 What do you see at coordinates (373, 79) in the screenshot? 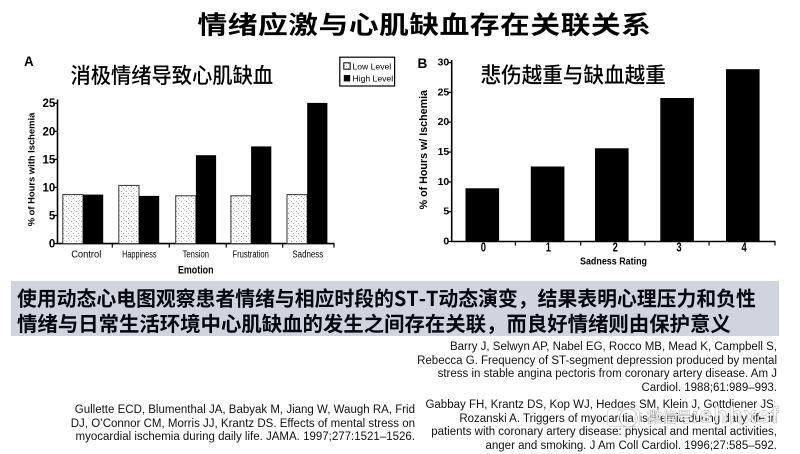
I see `svg-text: High Level` at bounding box center [373, 79].